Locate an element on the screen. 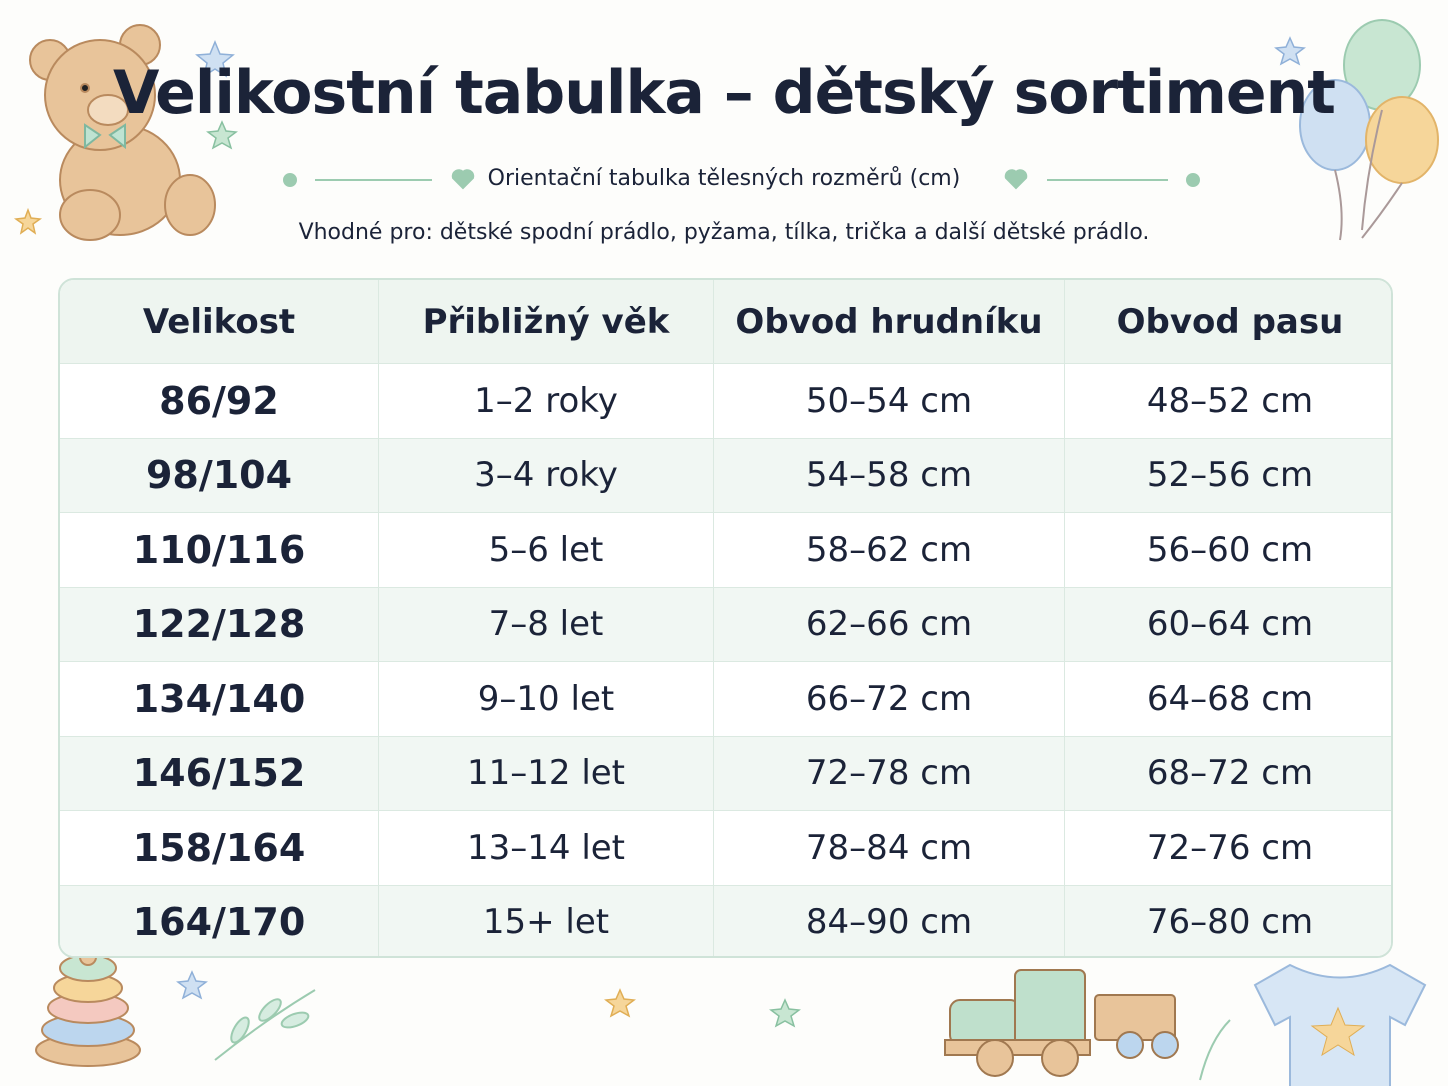 Image resolution: width=1448 pixels, height=1086 pixels. column-header: Velikost is located at coordinates (219, 321).